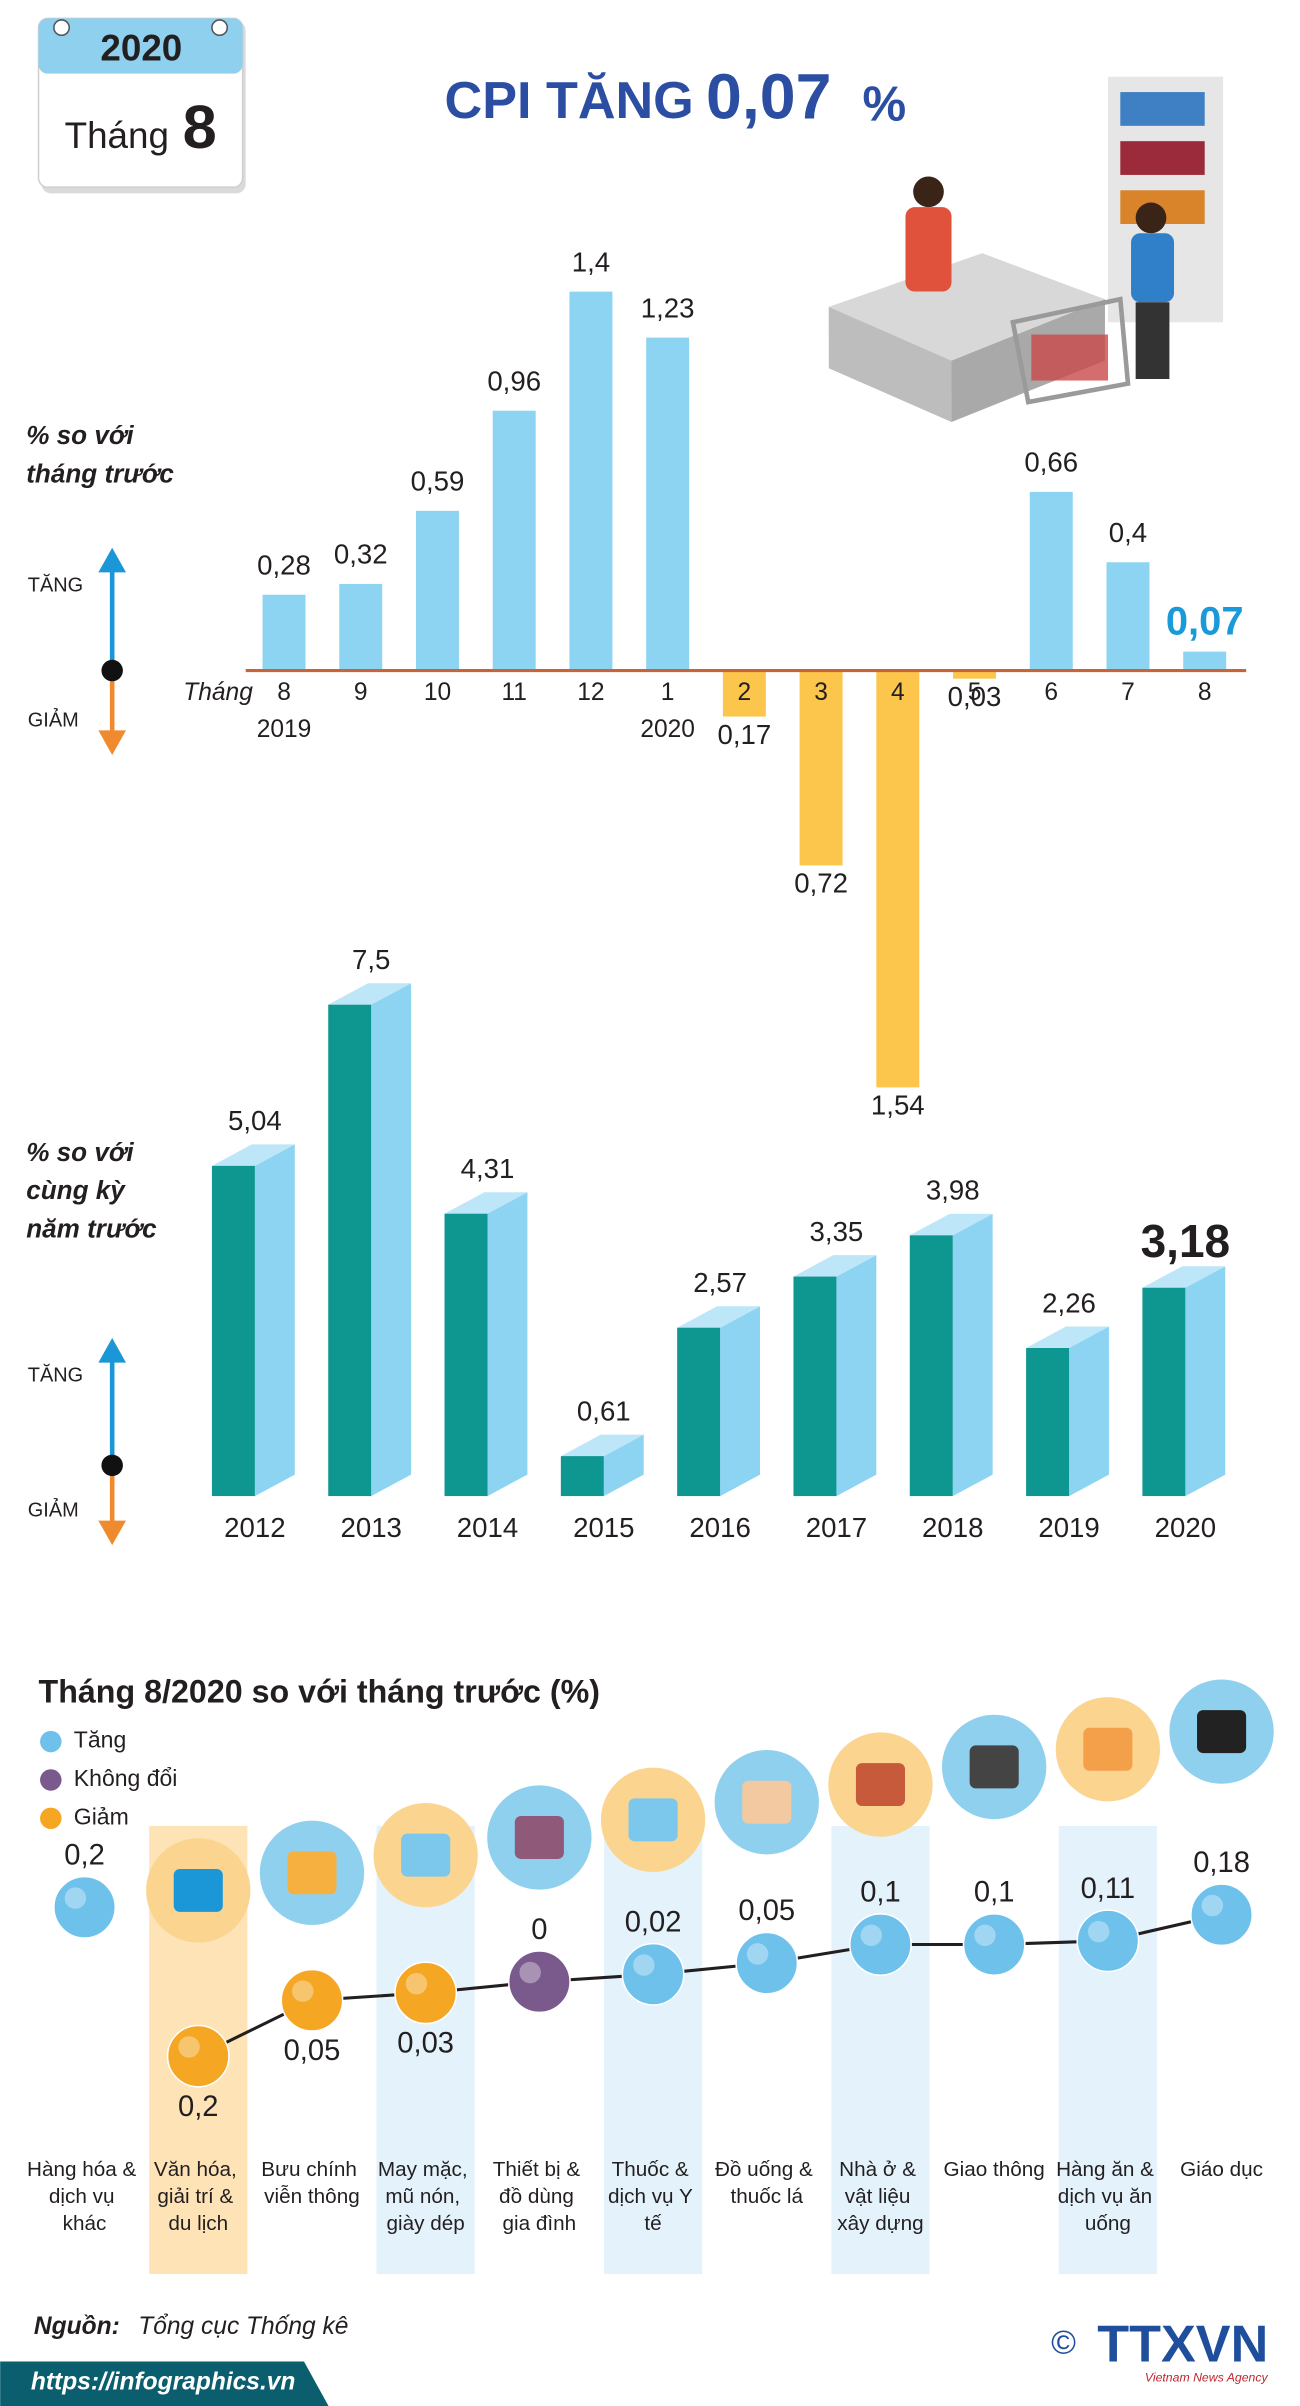 Image resolution: width=1300 pixels, height=2406 pixels. What do you see at coordinates (591, 261) in the screenshot?
I see `value-label: 1,4` at bounding box center [591, 261].